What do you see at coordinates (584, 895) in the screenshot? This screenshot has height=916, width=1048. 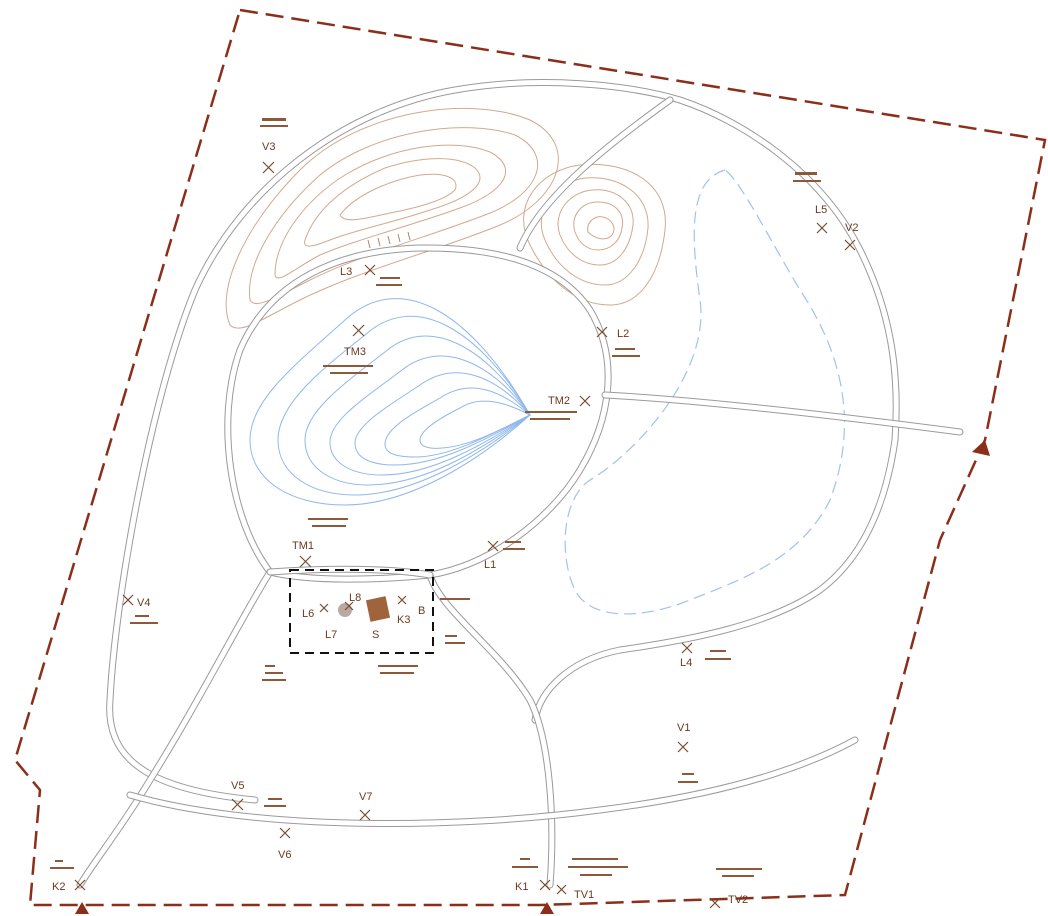 I see `label-TV1: TV1` at bounding box center [584, 895].